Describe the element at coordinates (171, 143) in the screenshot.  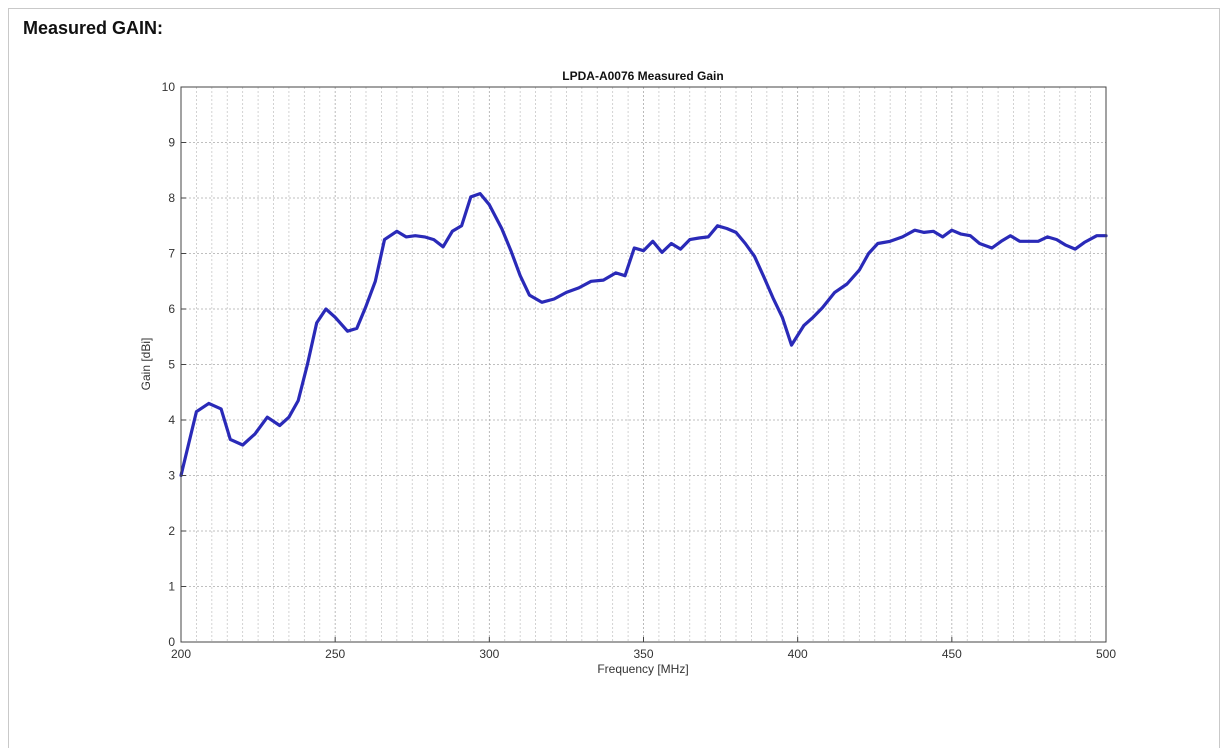
I see `y-tick-label: 9` at that location.